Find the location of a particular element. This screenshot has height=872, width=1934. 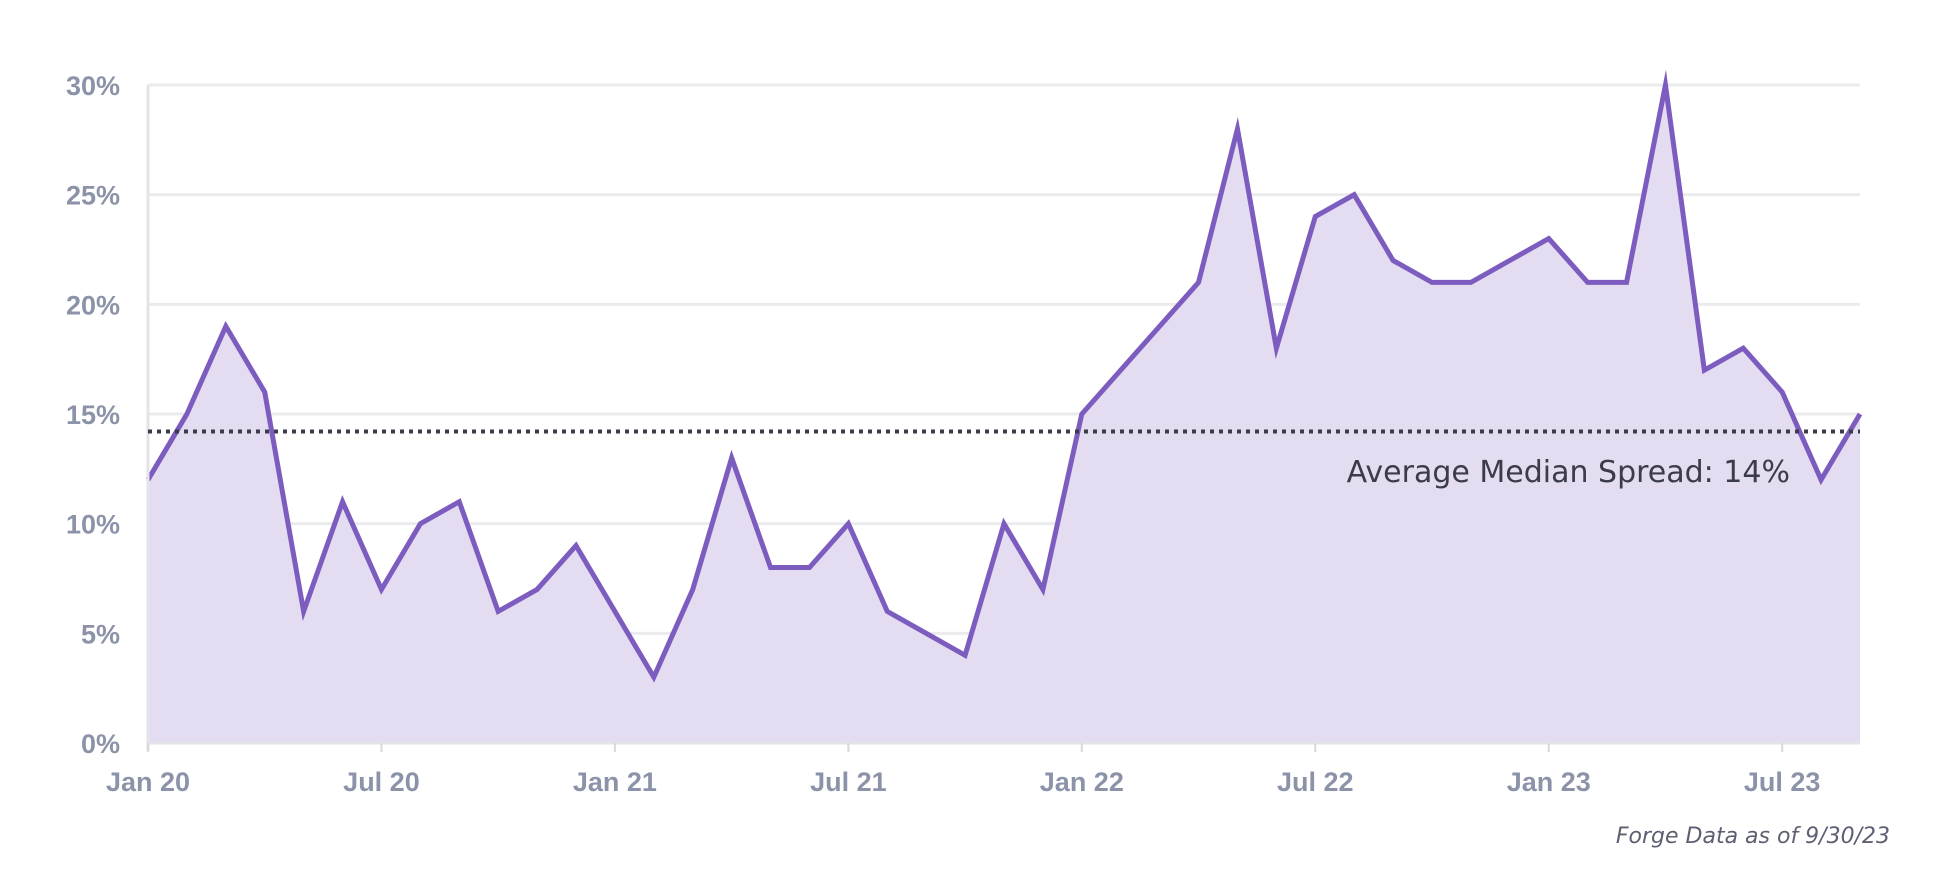

average-annotation-label: Average Median Spread: 14% is located at coordinates (1568, 472).